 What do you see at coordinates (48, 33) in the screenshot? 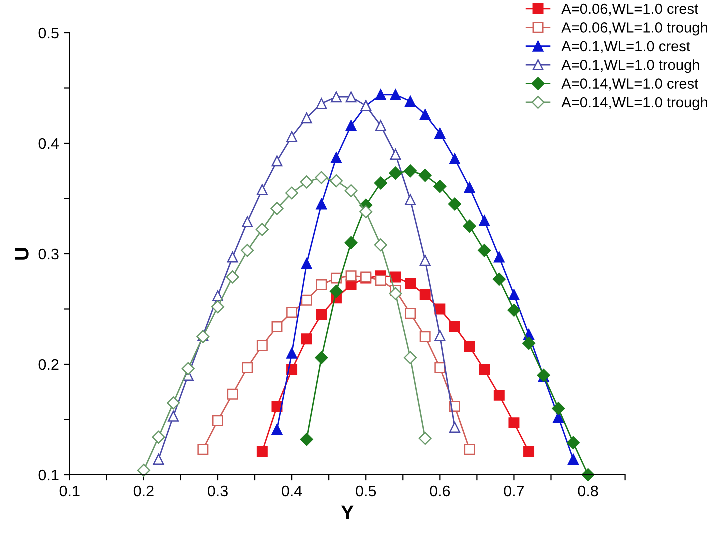
I see `y-tick-label: 0.5` at bounding box center [48, 33].